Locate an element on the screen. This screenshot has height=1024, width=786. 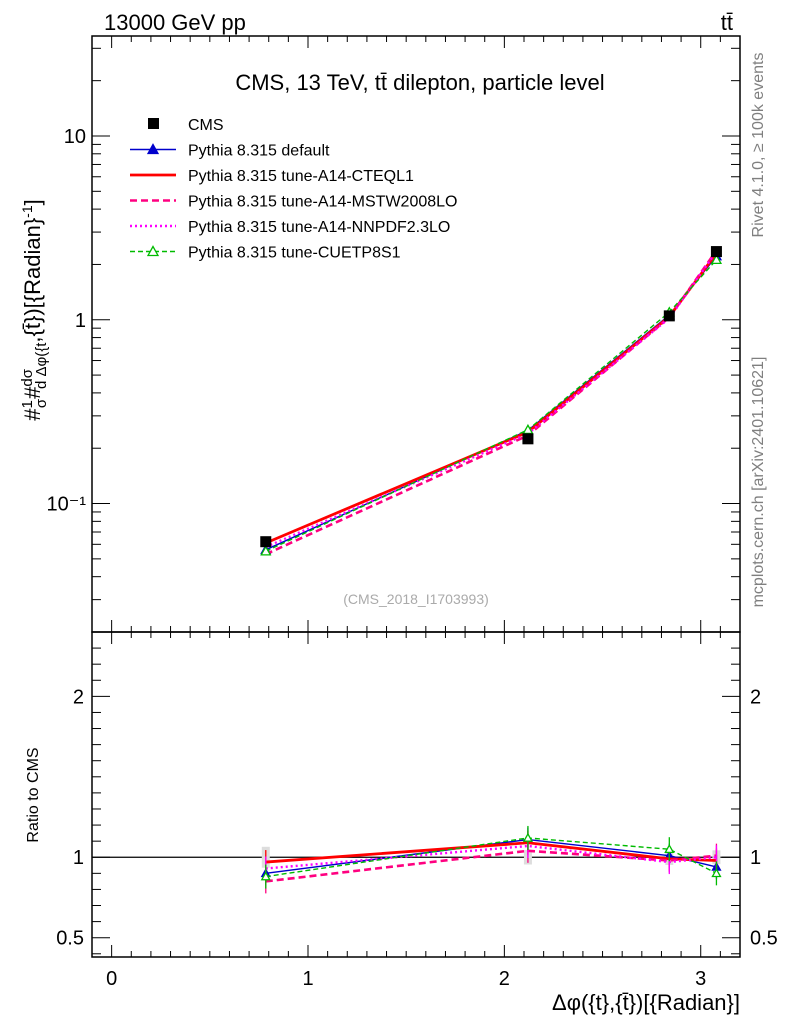
main-y-axis-label-text: #1σ#dσd Δφ({t,{t̄})[{Radian}-1] is located at coordinates (34, 310).